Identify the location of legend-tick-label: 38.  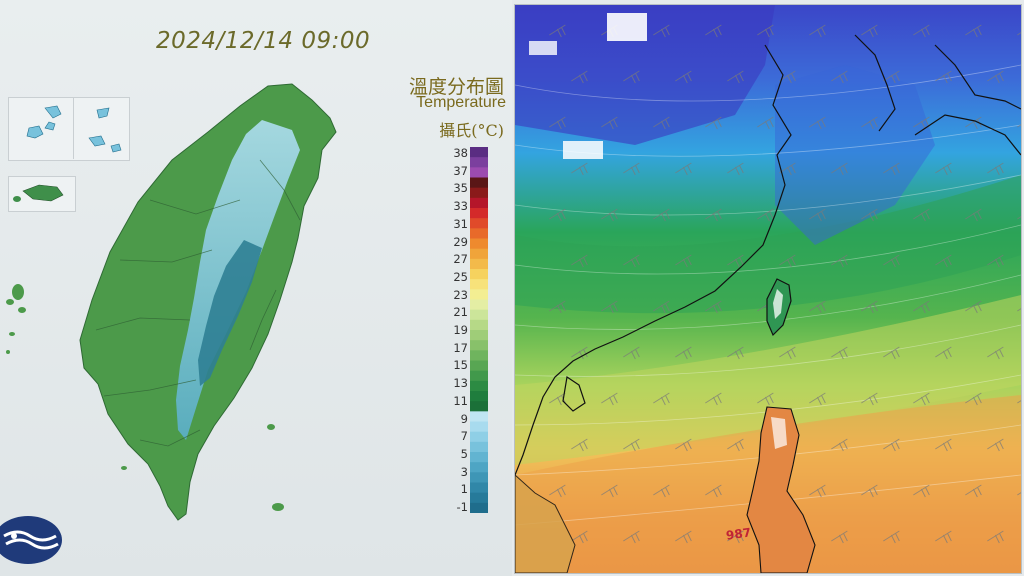
(460, 153).